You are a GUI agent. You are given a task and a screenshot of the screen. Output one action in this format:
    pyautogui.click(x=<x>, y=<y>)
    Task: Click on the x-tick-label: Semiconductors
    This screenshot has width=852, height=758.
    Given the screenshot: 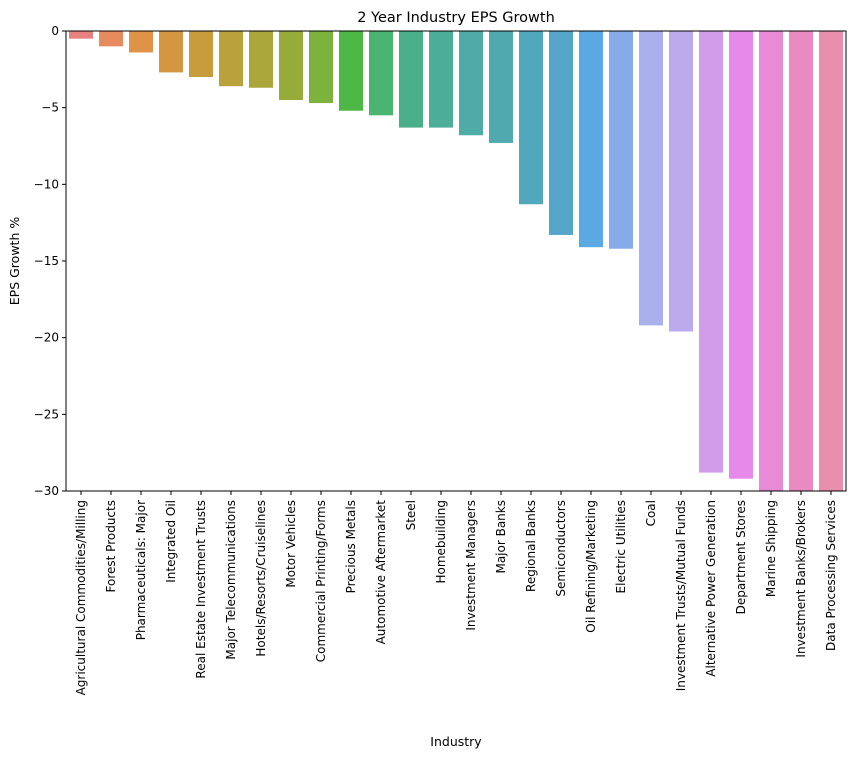 What is the action you would take?
    pyautogui.click(x=561, y=548)
    